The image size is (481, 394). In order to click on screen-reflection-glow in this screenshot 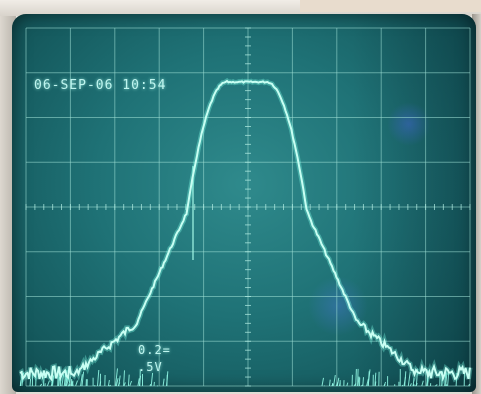, I will do `click(409, 124)`.